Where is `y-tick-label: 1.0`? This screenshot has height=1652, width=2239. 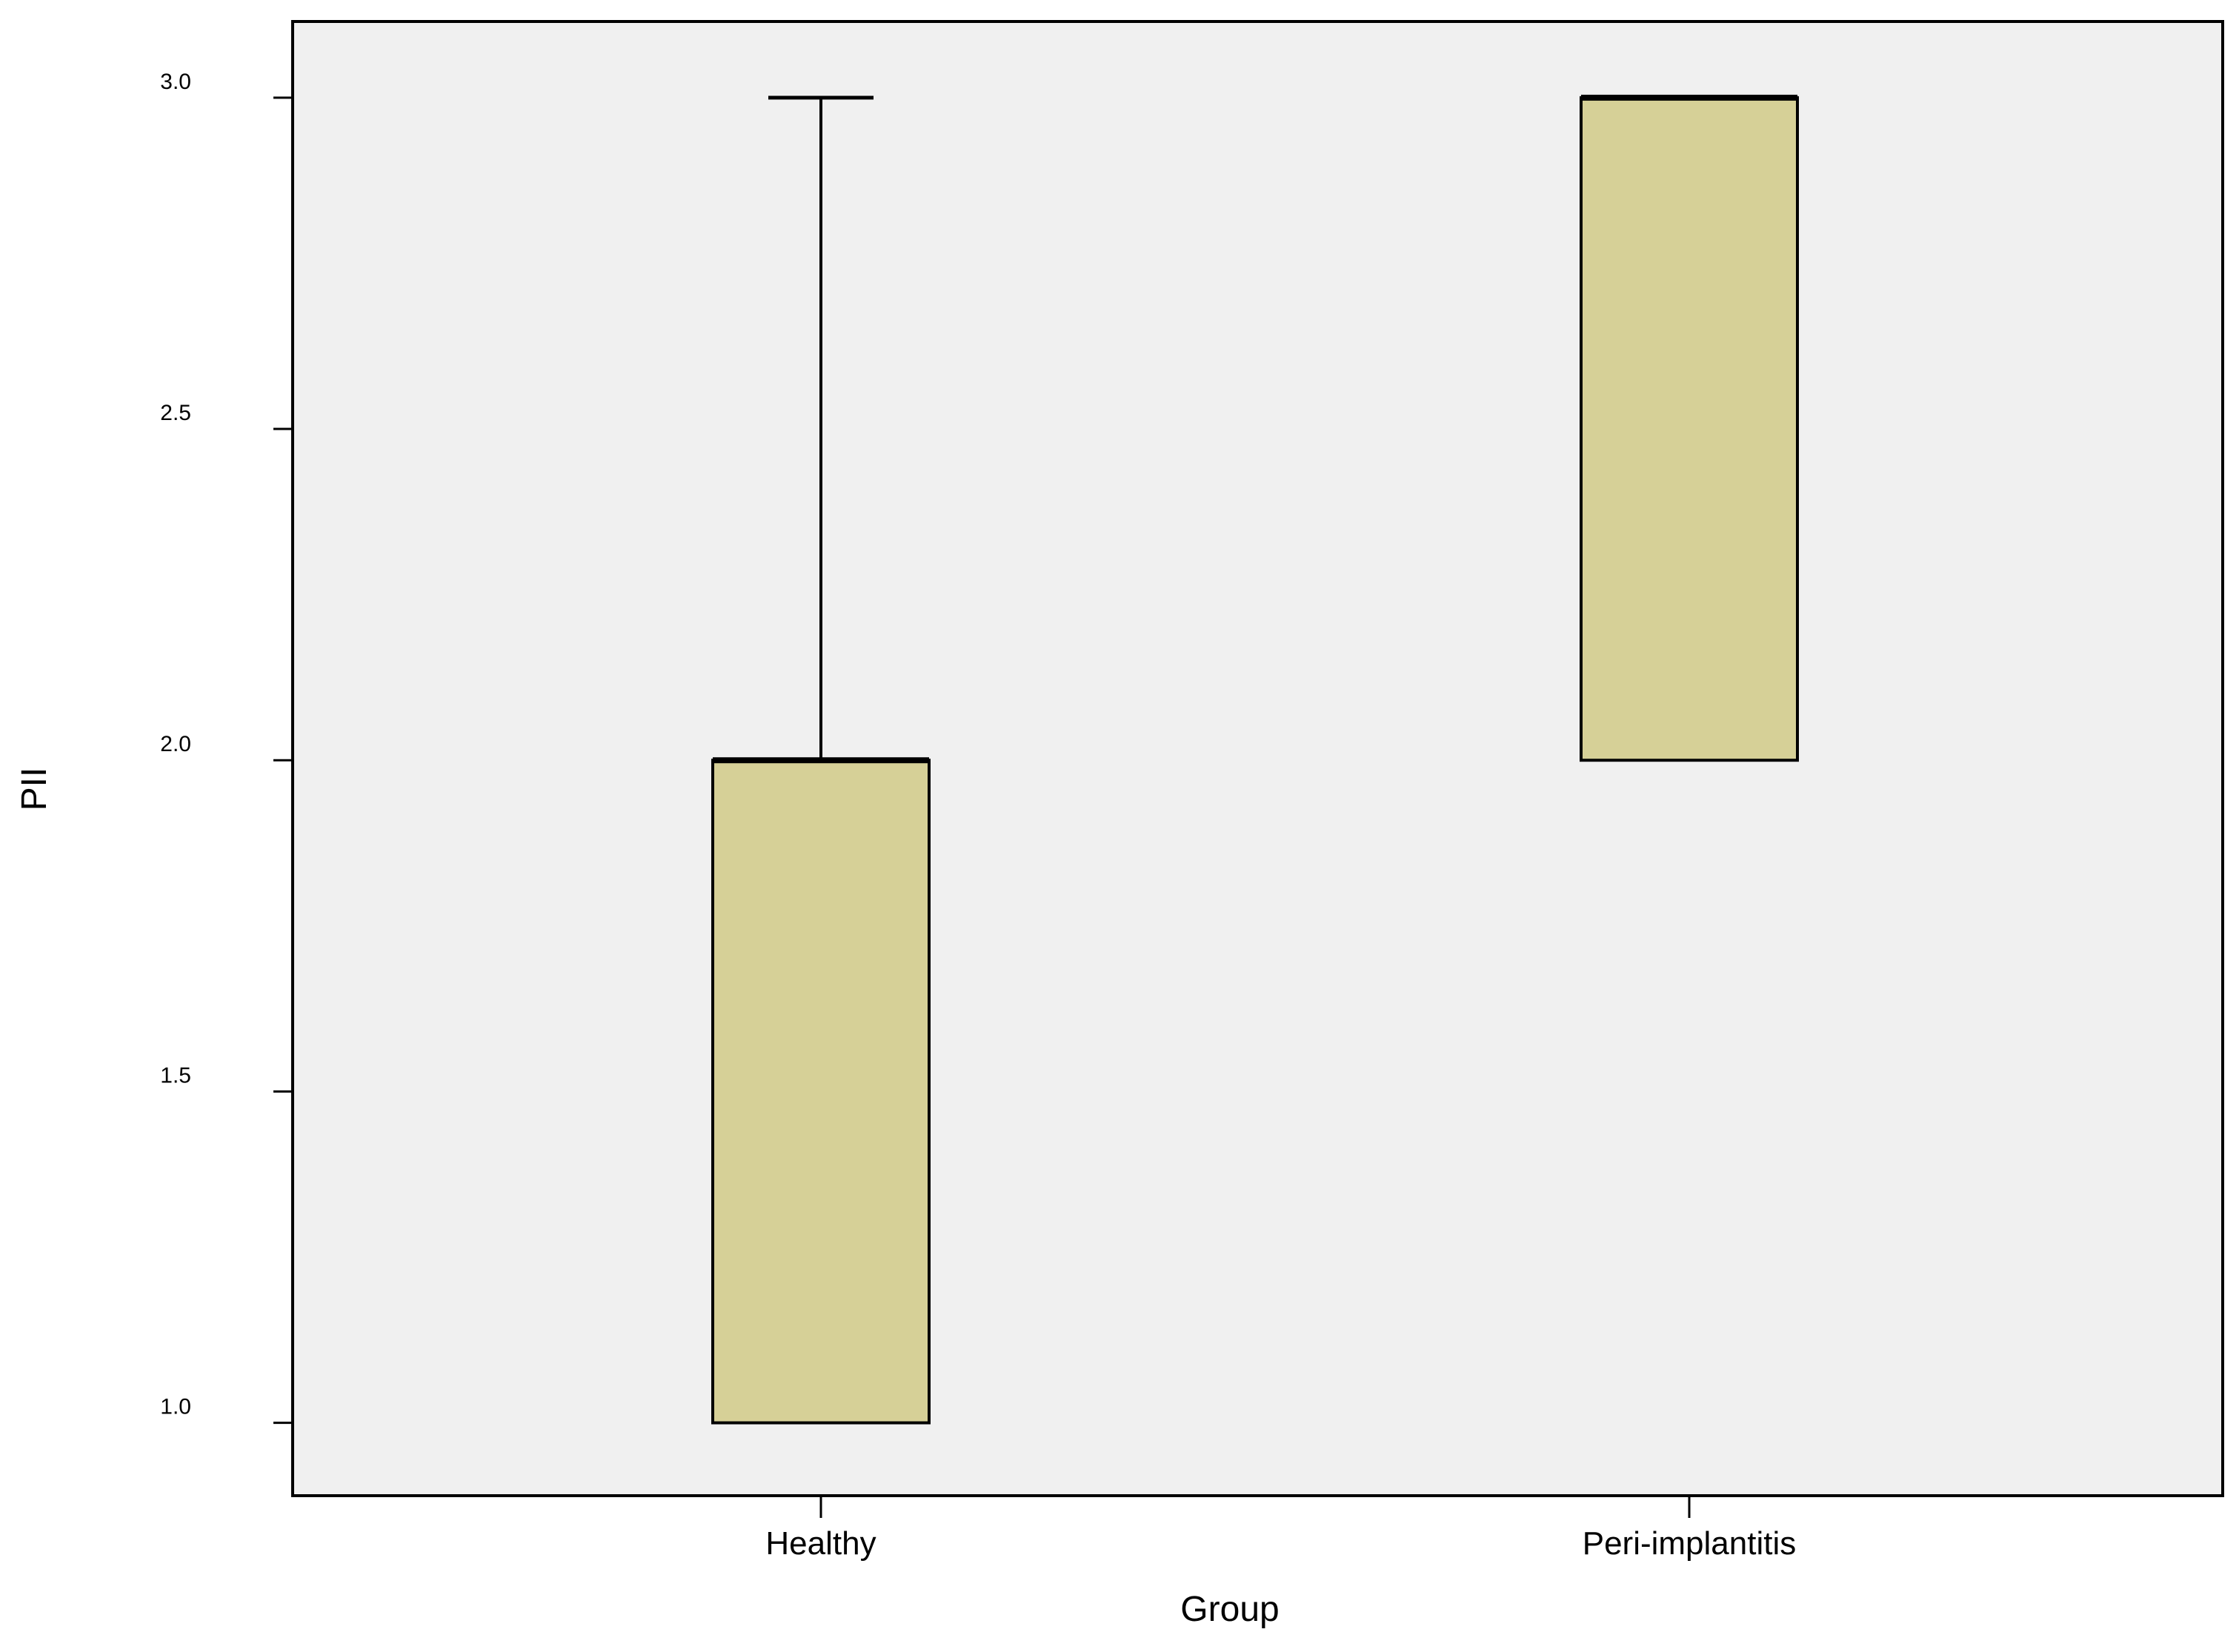 y-tick-label: 1.0 is located at coordinates (175, 1407).